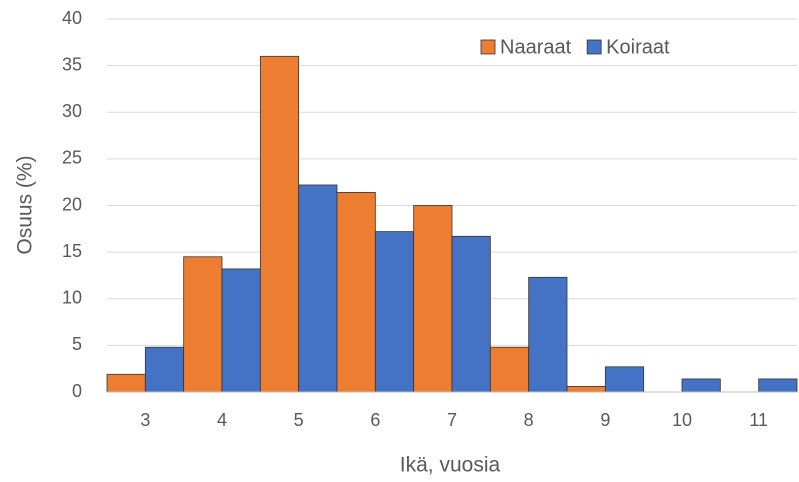 This screenshot has height=482, width=799. Describe the element at coordinates (72, 64) in the screenshot. I see `y-tick-label: 35` at that location.